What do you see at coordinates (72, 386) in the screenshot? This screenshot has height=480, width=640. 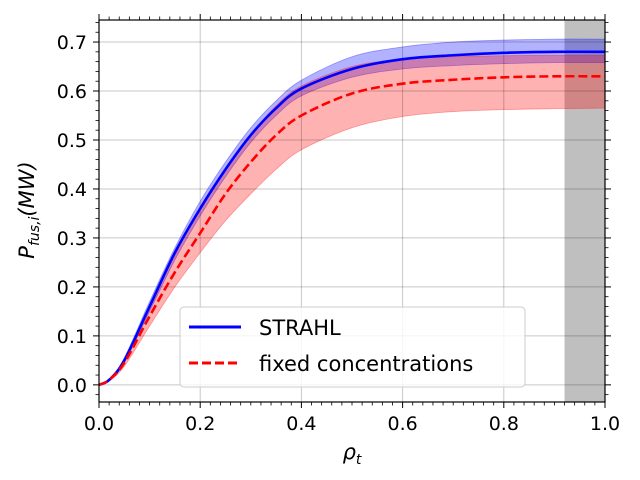 I see `y-tick-label-0: 0.0` at bounding box center [72, 386].